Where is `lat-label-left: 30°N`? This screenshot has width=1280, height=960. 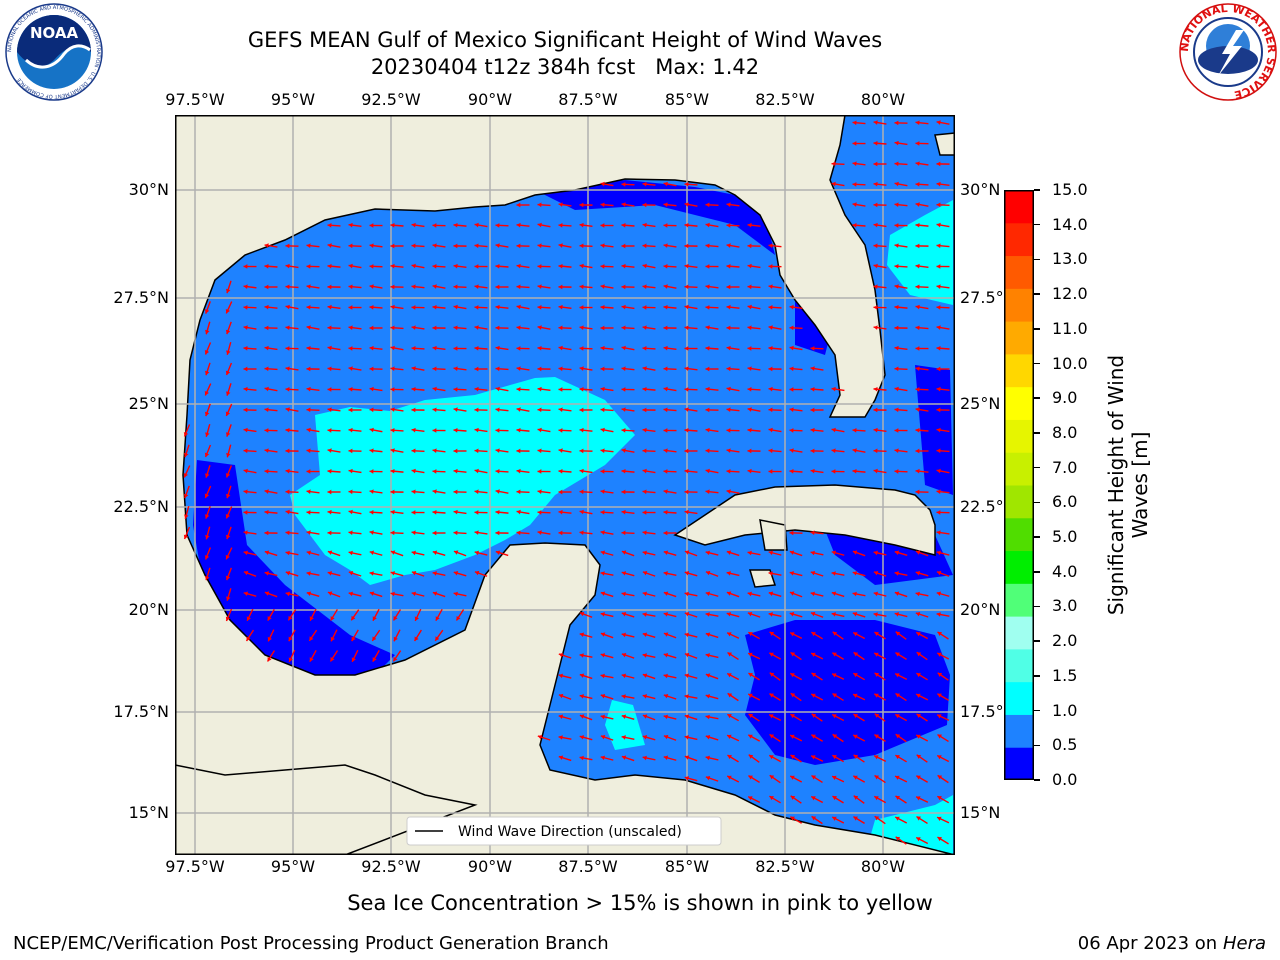
lat-label-left: 30°N is located at coordinates (148, 189).